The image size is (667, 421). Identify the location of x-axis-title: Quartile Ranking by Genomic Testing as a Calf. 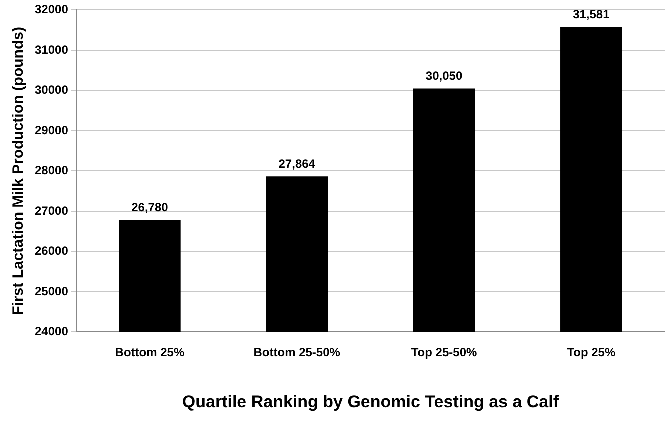
(371, 402).